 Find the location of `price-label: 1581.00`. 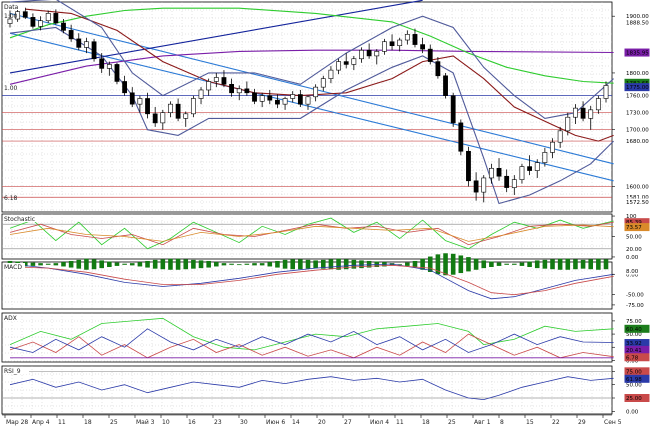

price-label: 1581.00 is located at coordinates (637, 197).